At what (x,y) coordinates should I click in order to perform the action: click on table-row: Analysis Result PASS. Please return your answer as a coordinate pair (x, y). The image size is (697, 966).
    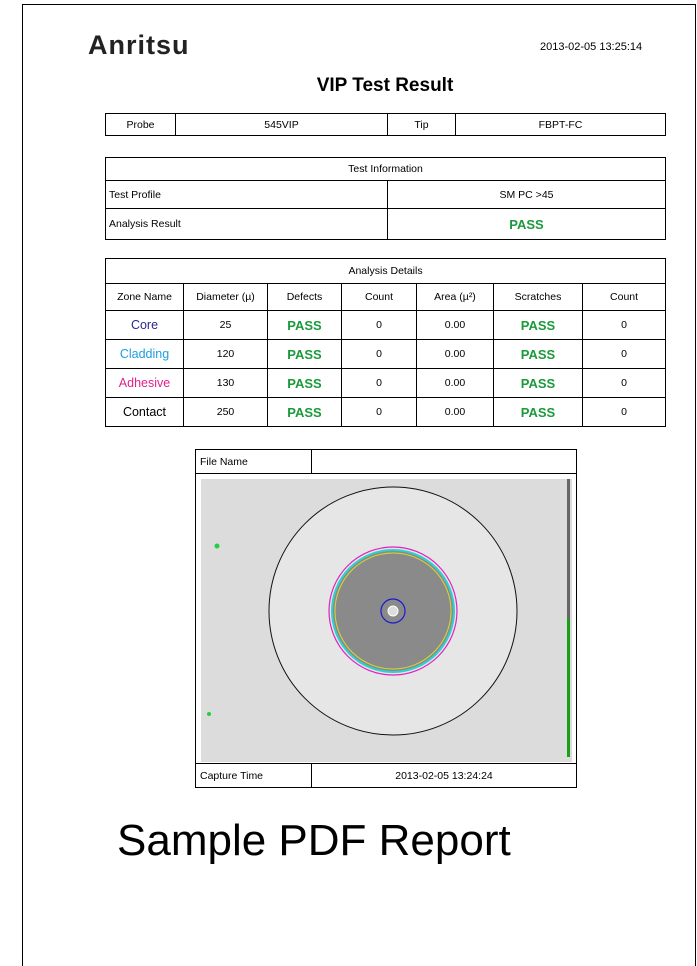
    Looking at the image, I should click on (386, 224).